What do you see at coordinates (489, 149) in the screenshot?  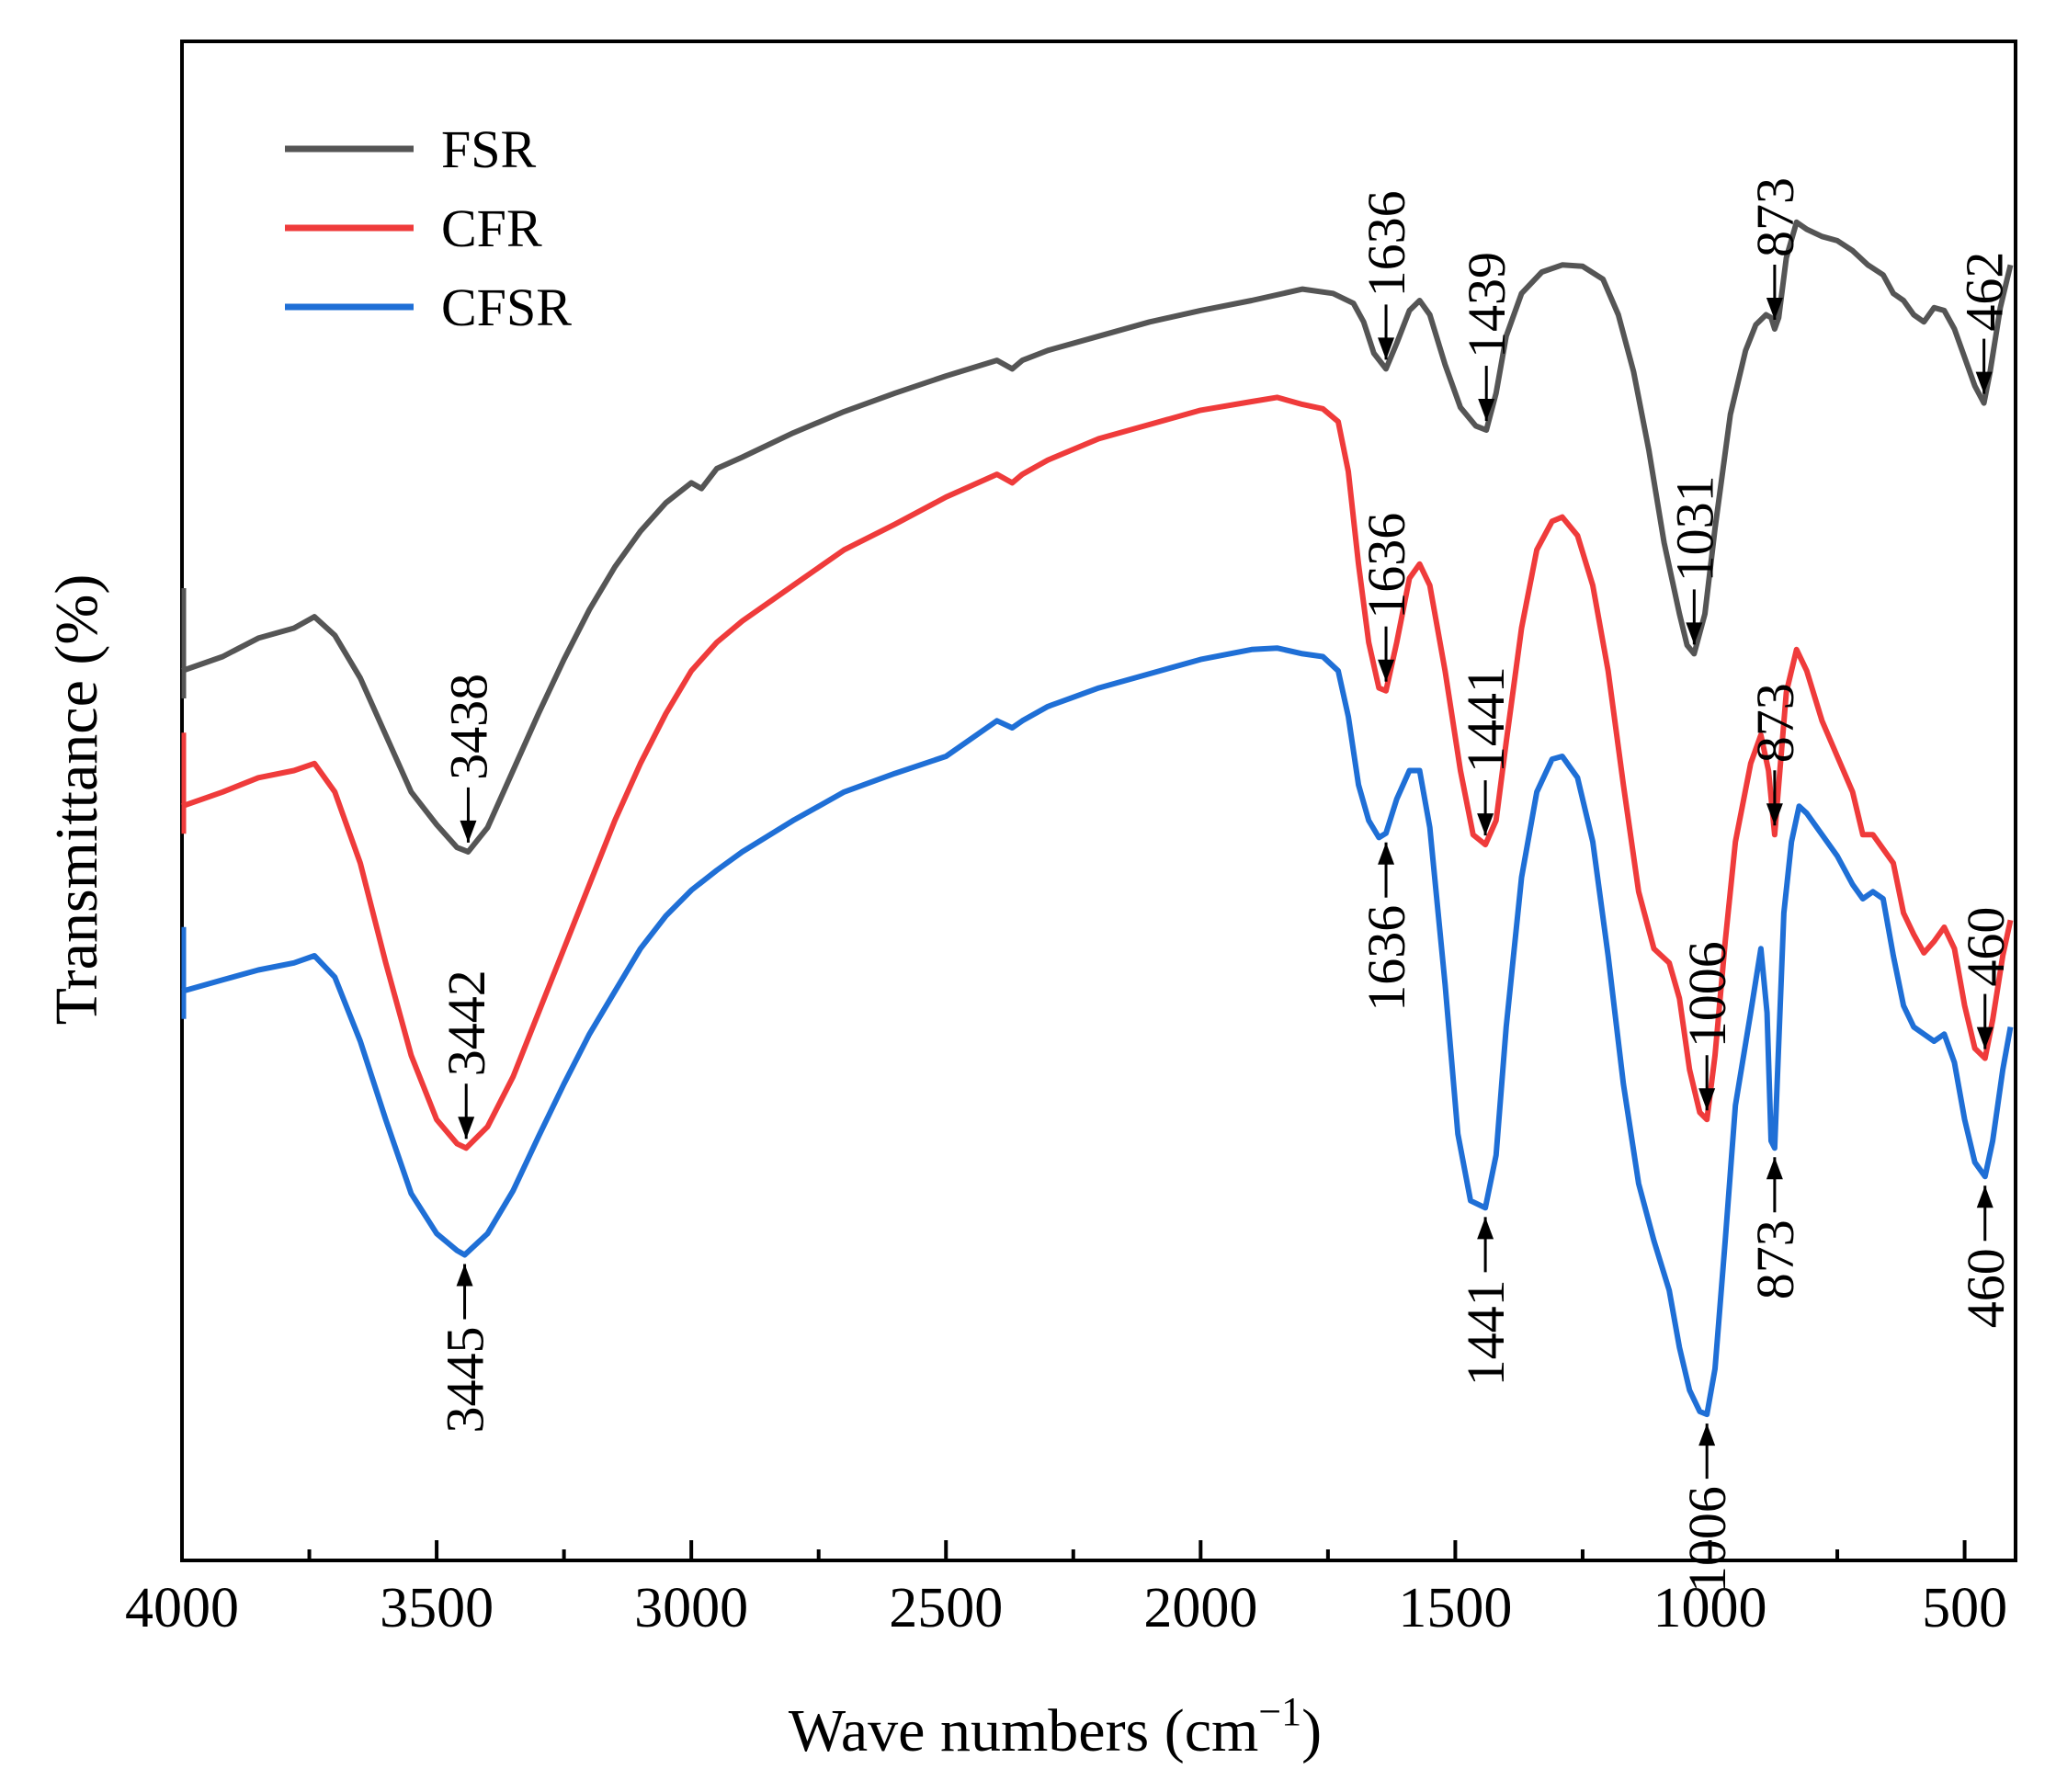 I see `legend-label-fsr: FSR` at bounding box center [489, 149].